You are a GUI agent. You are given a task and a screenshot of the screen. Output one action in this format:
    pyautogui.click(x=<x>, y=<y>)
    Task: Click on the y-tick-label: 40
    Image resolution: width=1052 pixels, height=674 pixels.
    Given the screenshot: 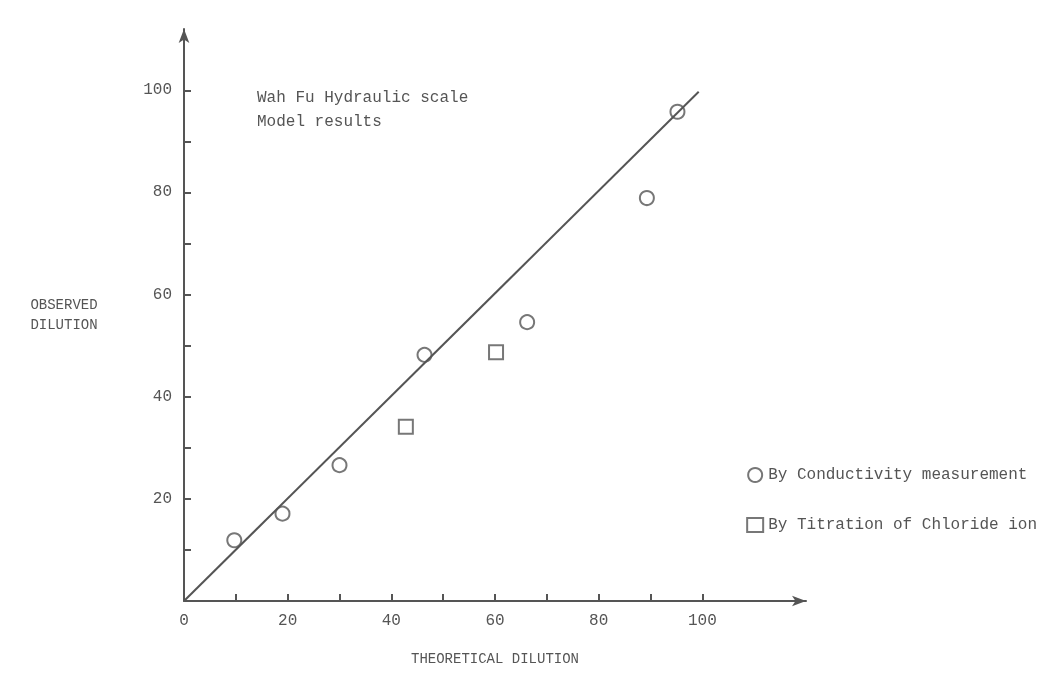 What is the action you would take?
    pyautogui.click(x=162, y=396)
    